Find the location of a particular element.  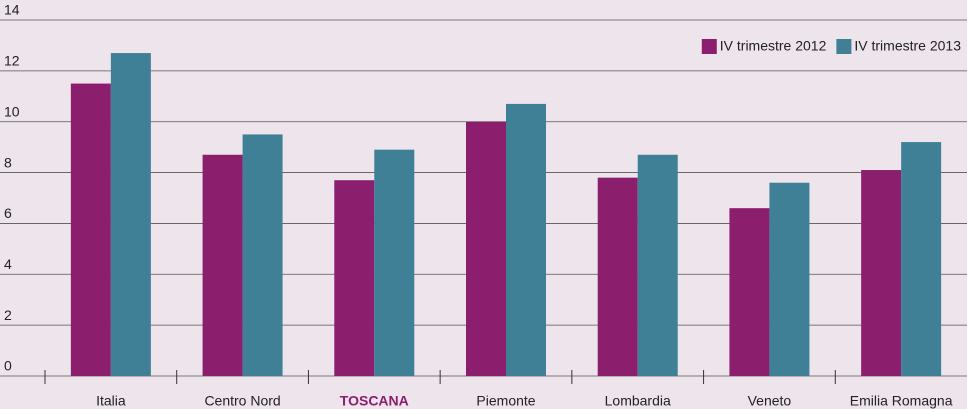

y-tick-label: 6 is located at coordinates (8, 213).